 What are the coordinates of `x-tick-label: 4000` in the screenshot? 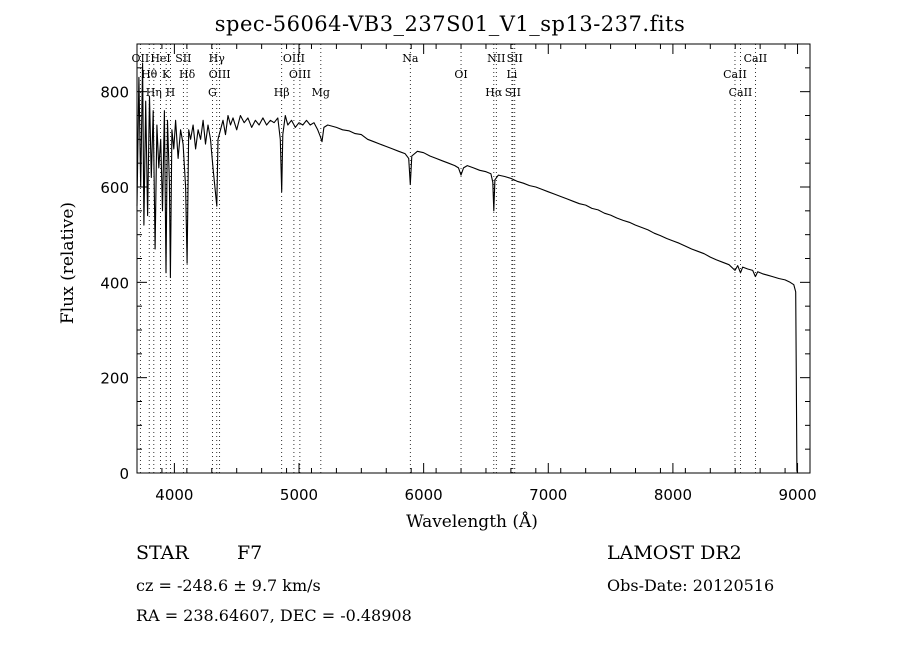 It's located at (174, 495).